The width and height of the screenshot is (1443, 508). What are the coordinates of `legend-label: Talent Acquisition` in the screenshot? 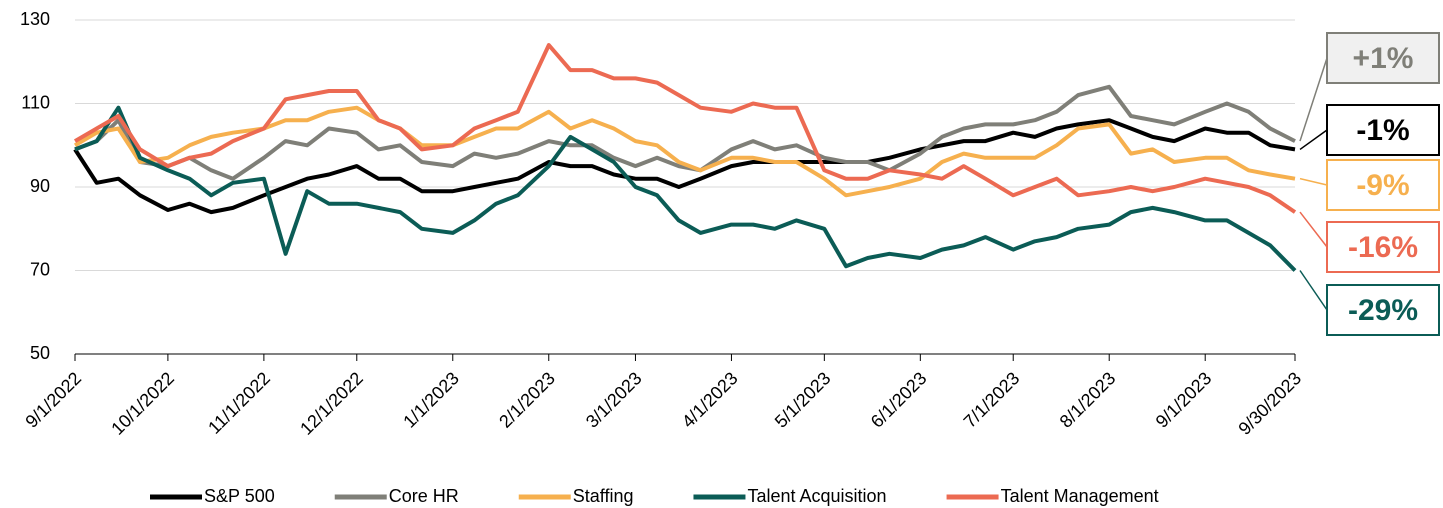 It's located at (816, 496).